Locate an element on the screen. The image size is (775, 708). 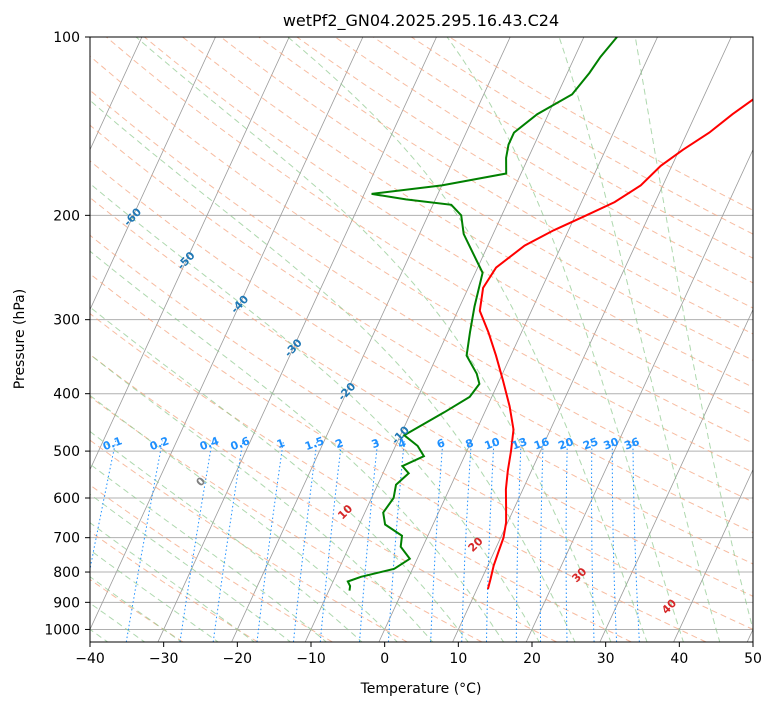
y-tick-label: 600 is located at coordinates (66, 499).